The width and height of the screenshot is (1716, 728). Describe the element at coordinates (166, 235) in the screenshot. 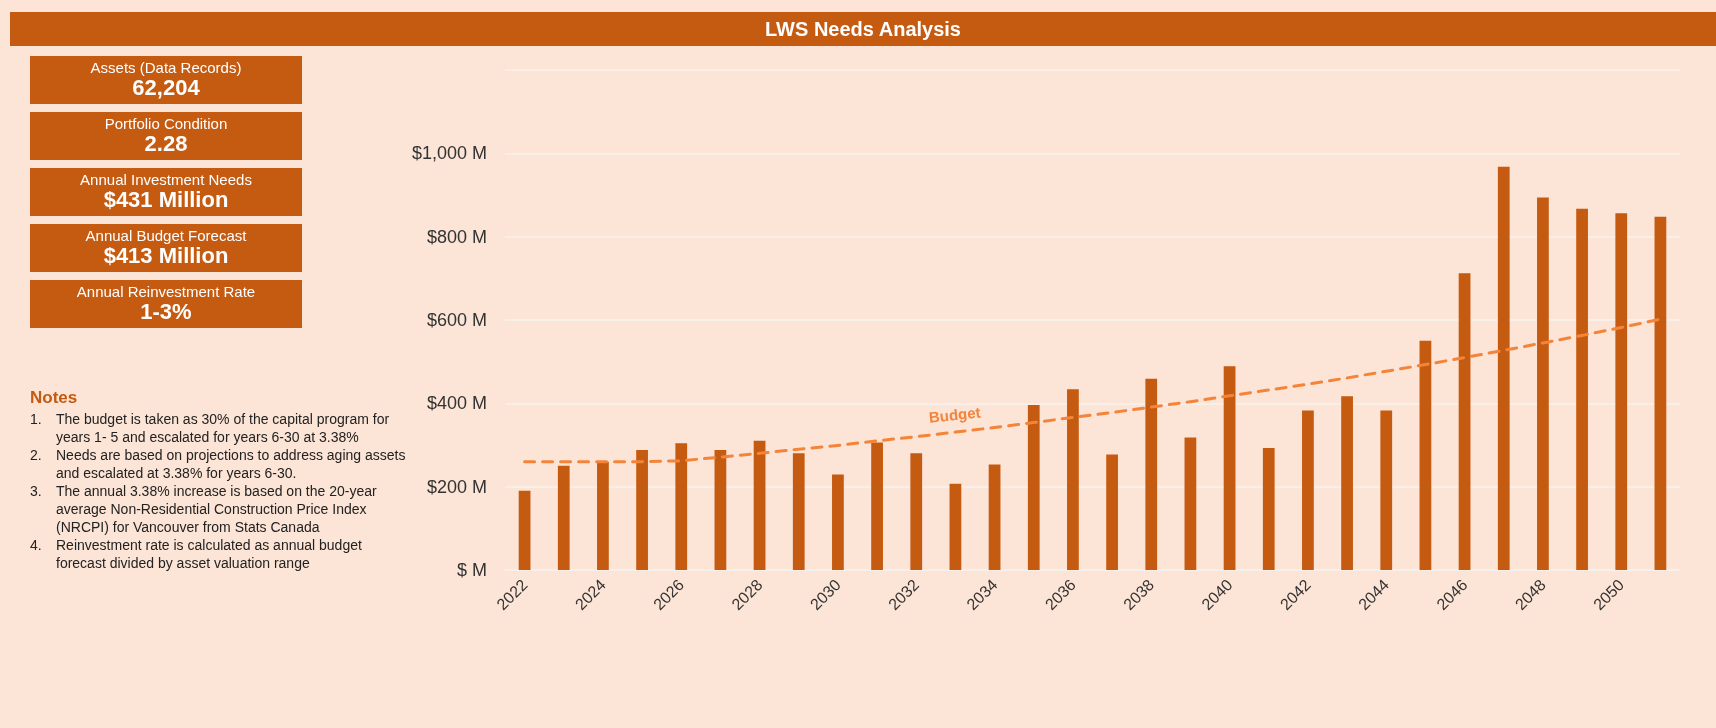

I see `text: Annual Budget Forecast` at that location.